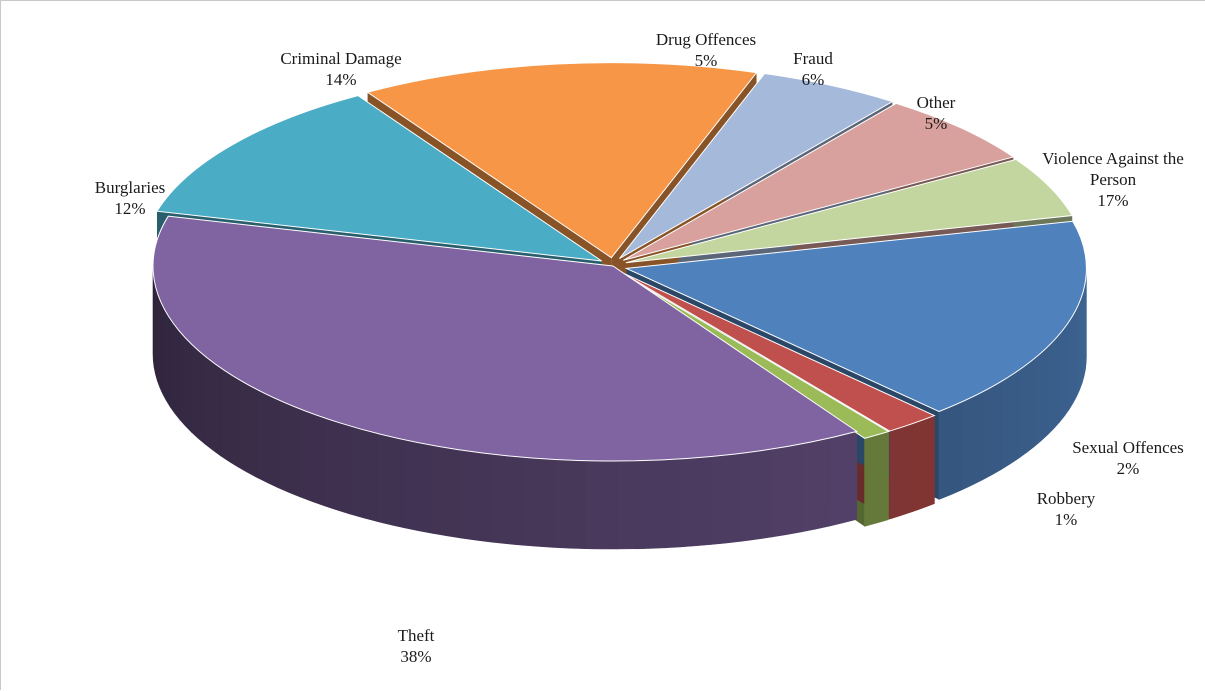 This screenshot has width=1205, height=691. Describe the element at coordinates (755, 355) in the screenshot. I see `slice-robbery` at that location.